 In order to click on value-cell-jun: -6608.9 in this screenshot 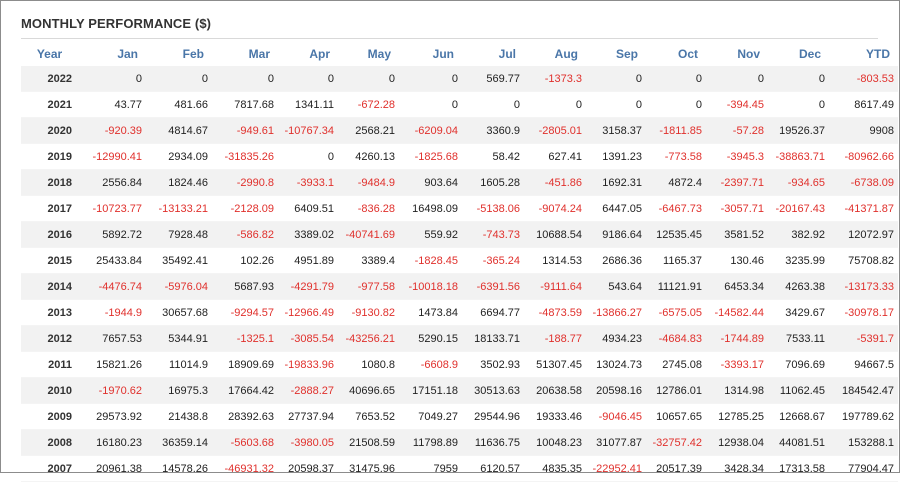, I will do `click(430, 364)`.